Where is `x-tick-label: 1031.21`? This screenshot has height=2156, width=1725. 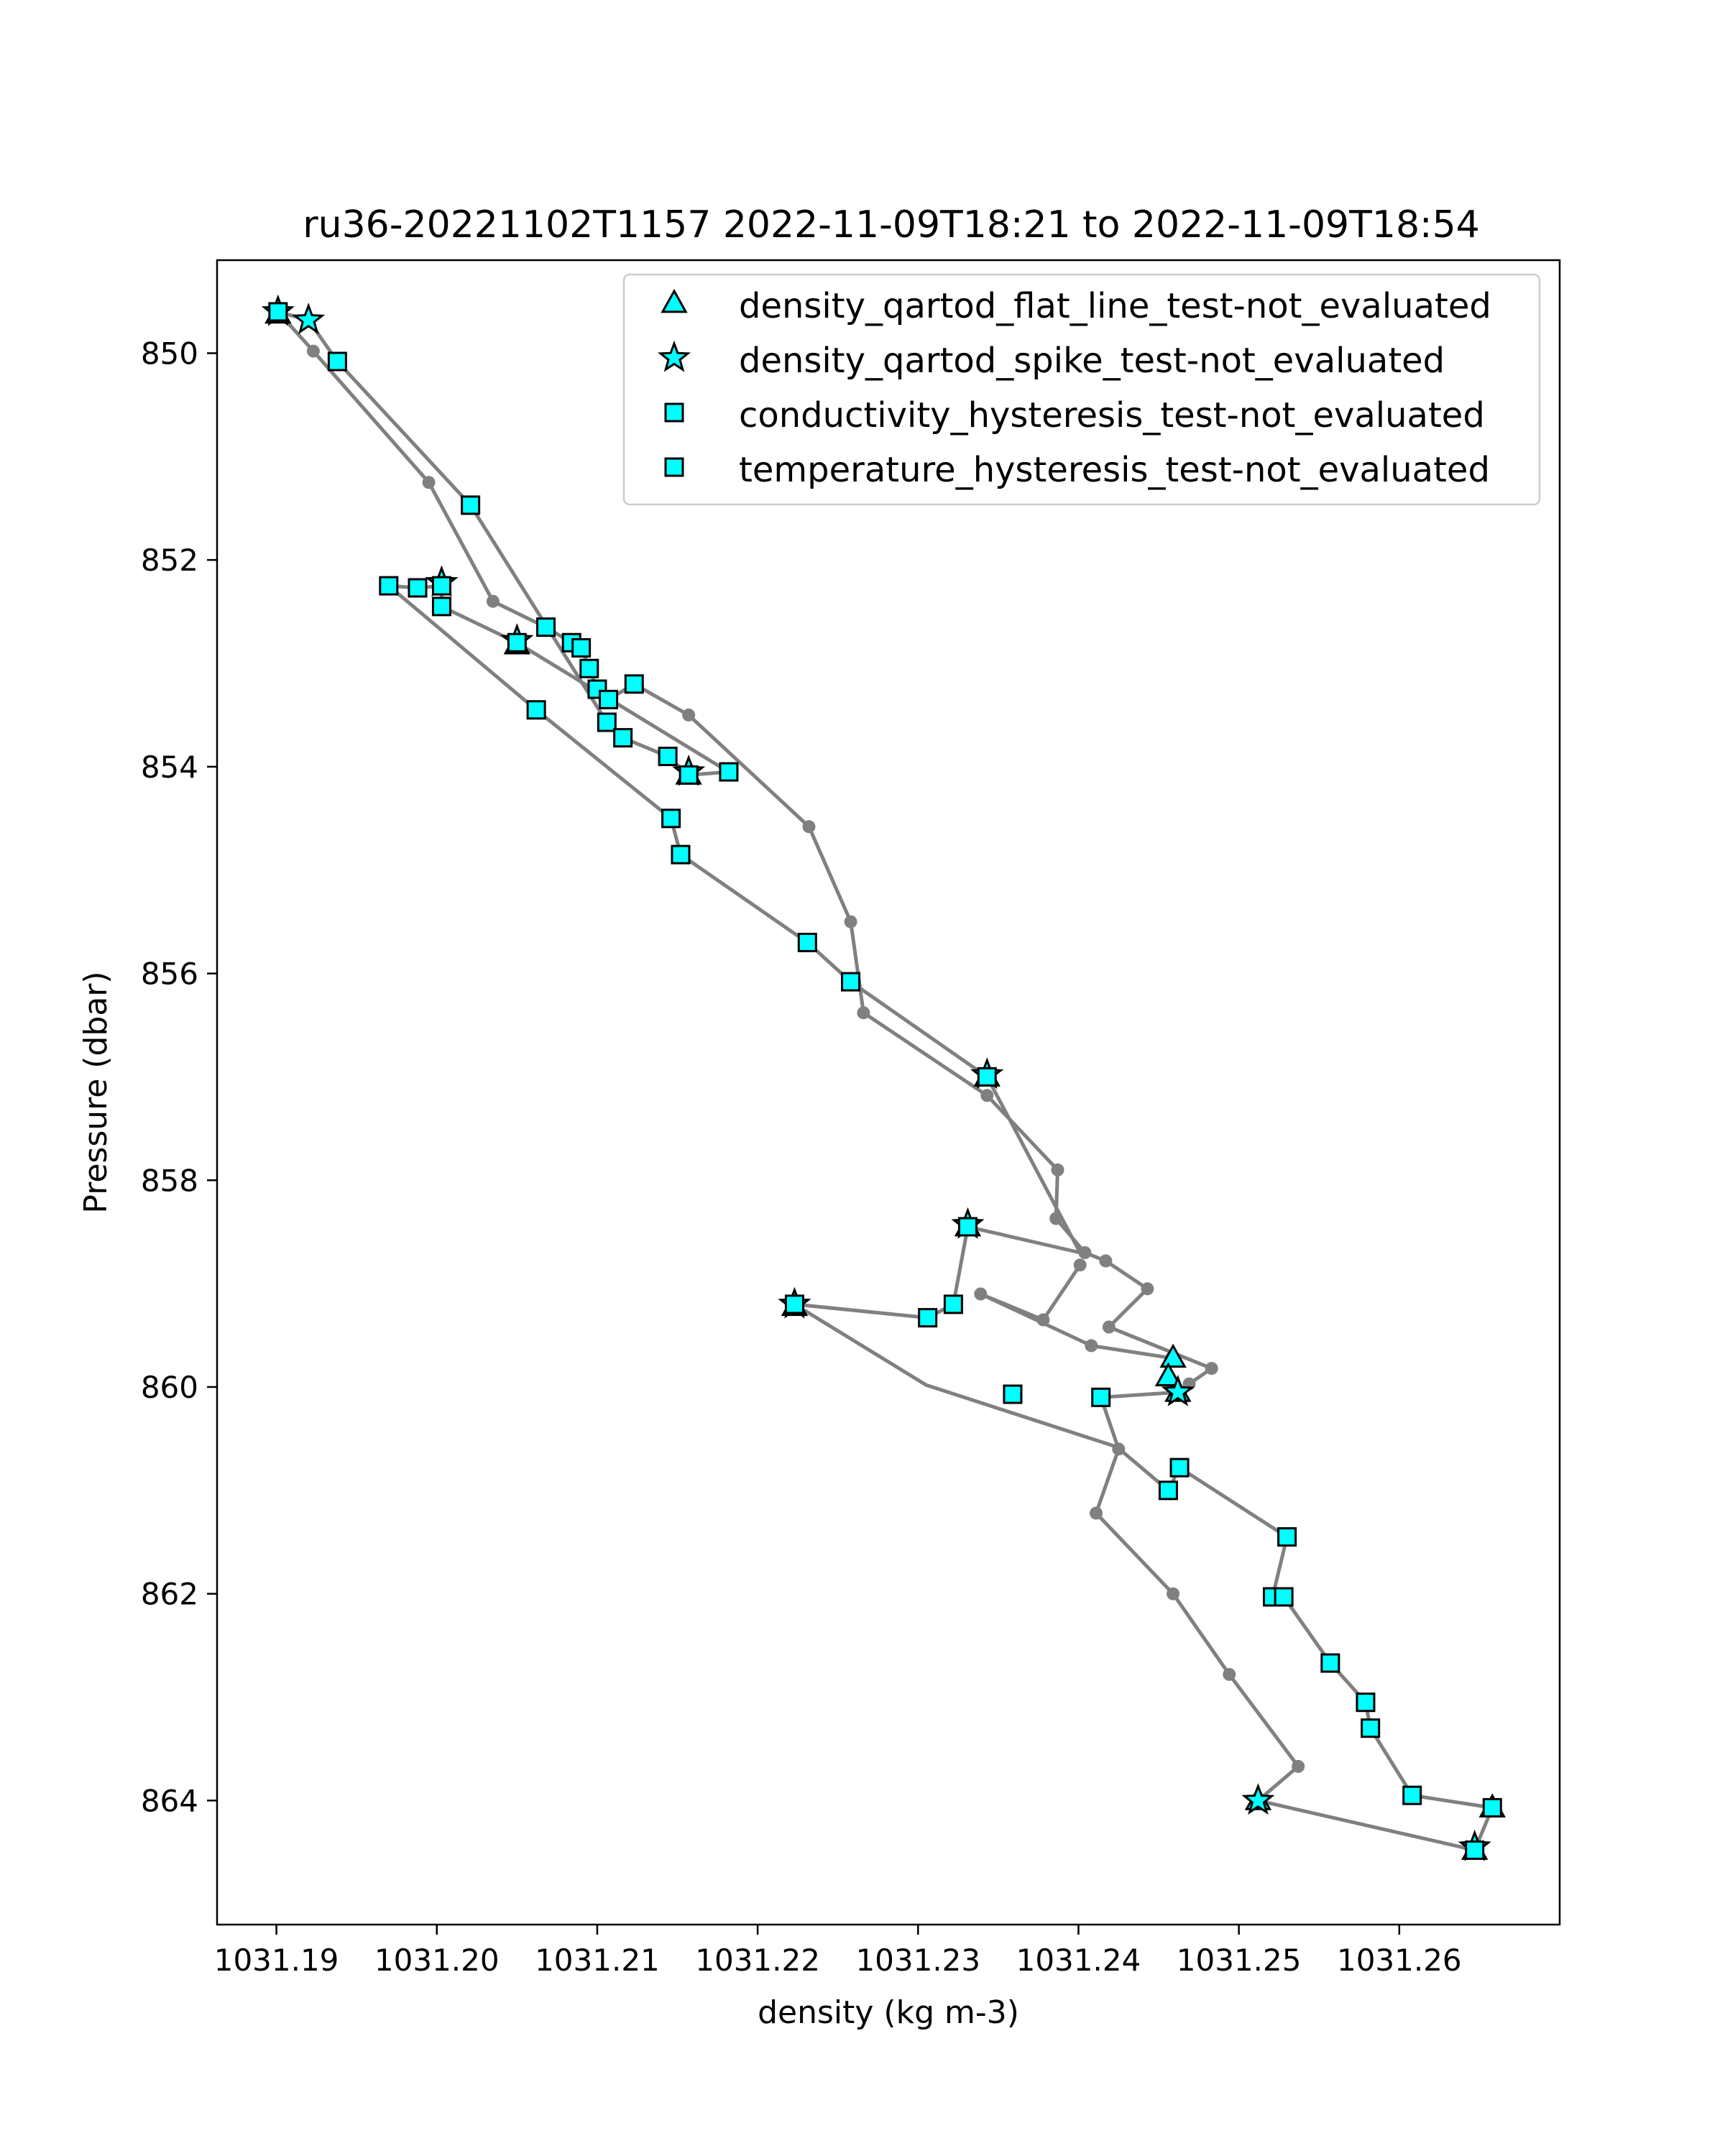 x-tick-label: 1031.21 is located at coordinates (597, 1960).